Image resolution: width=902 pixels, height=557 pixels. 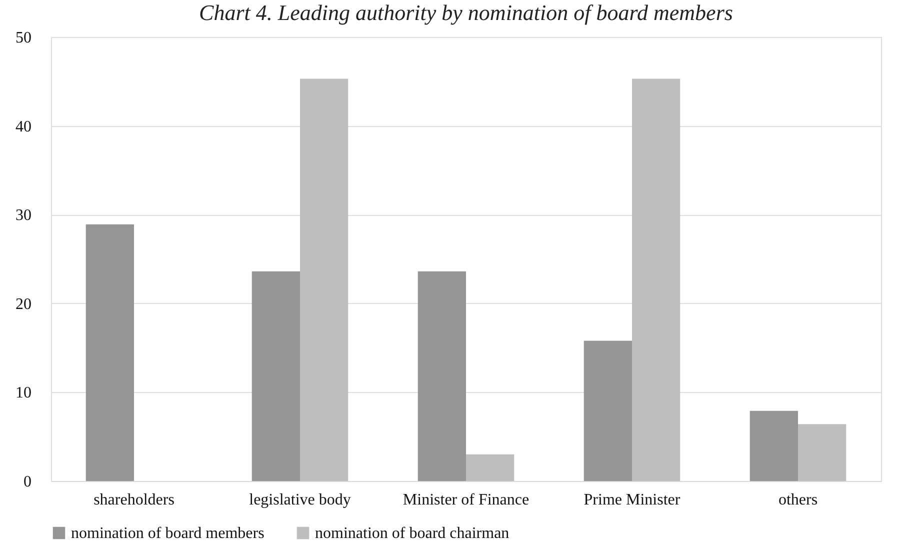 What do you see at coordinates (300, 500) in the screenshot?
I see `x-tick-label: legislative body` at bounding box center [300, 500].